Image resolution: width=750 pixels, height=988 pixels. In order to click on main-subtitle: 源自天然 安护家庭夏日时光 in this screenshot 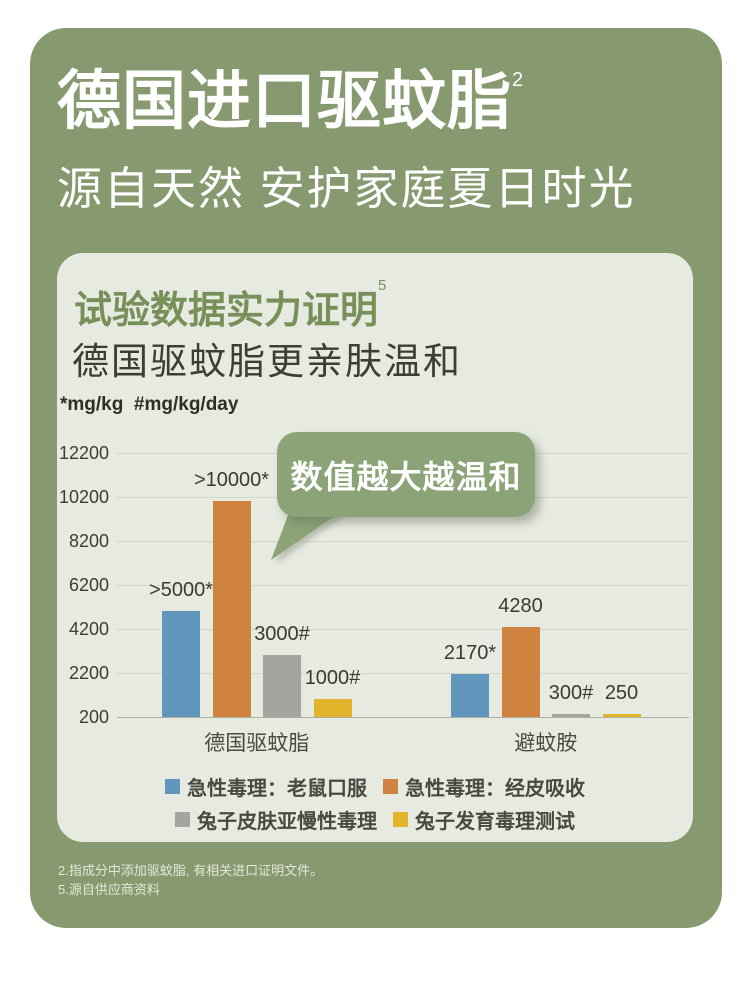, I will do `click(346, 188)`.